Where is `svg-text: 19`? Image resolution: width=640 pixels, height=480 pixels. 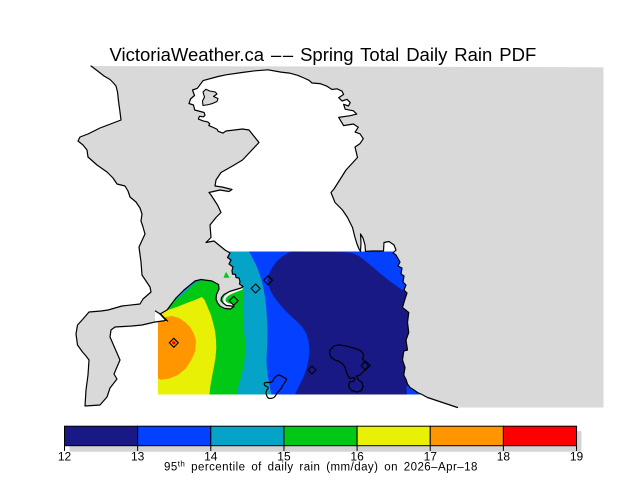
svg-text: 19 is located at coordinates (577, 457).